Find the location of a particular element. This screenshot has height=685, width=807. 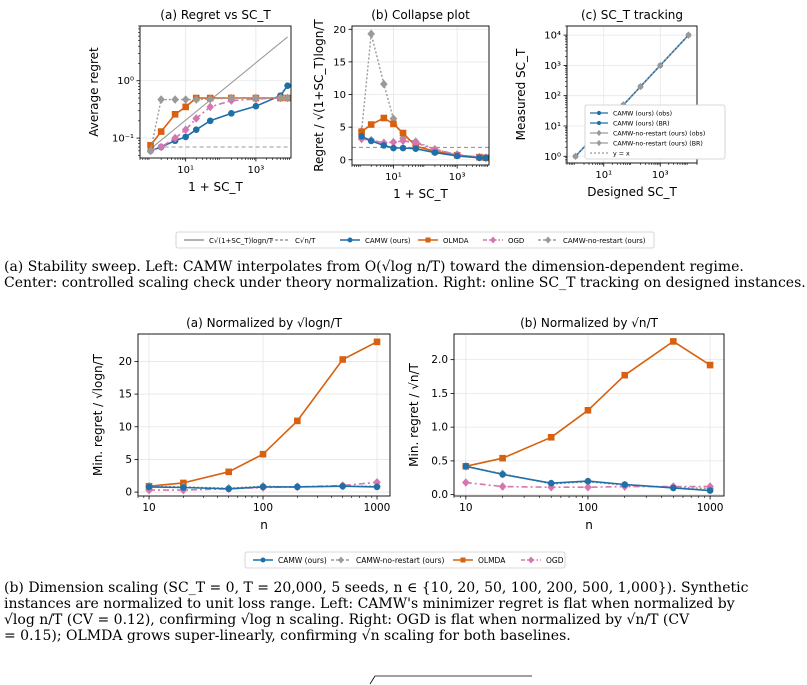

plot-area is located at coordinates (263, 416).